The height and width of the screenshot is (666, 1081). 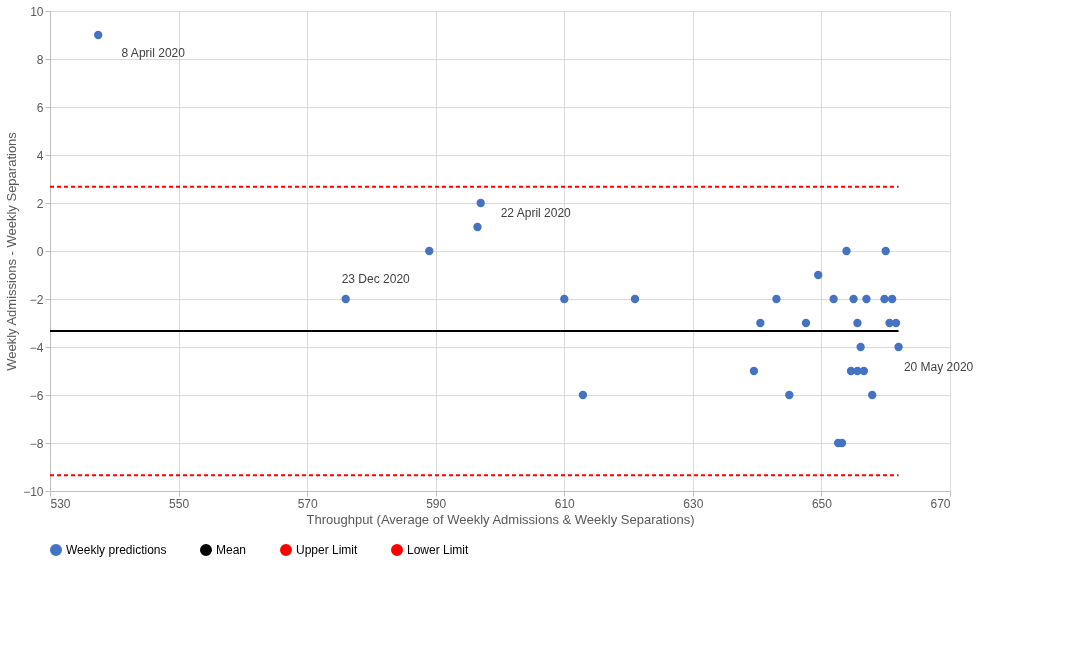 What do you see at coordinates (36, 443) in the screenshot?
I see `y-tick-label: −8` at bounding box center [36, 443].